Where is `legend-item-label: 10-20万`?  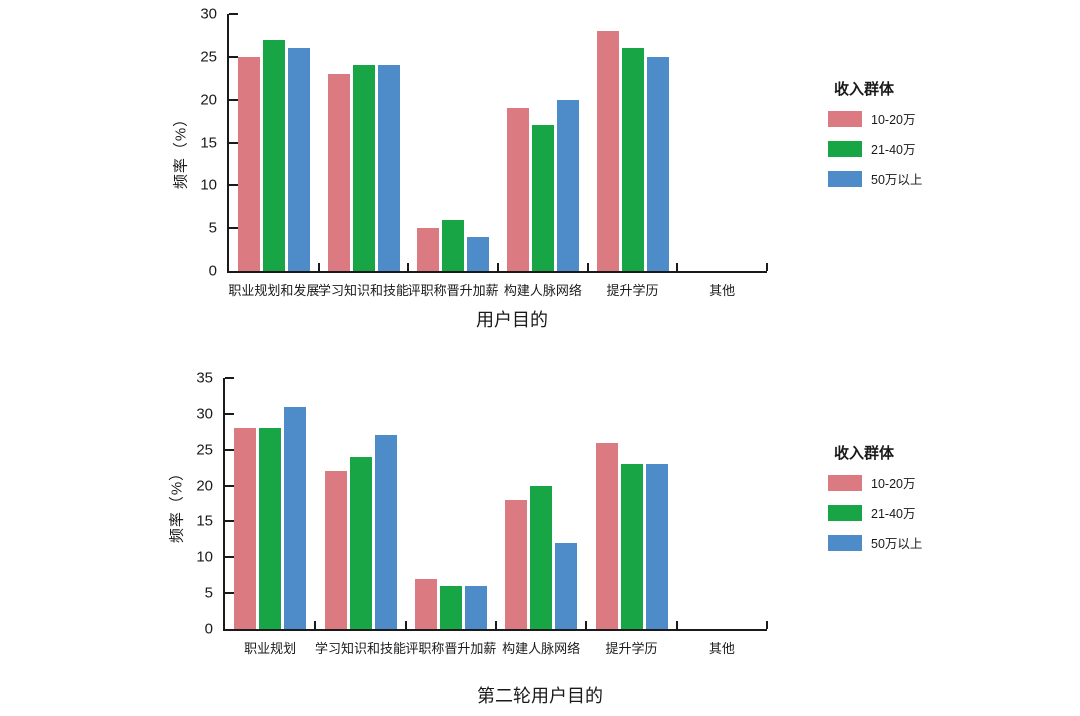 legend-item-label: 10-20万 is located at coordinates (893, 120).